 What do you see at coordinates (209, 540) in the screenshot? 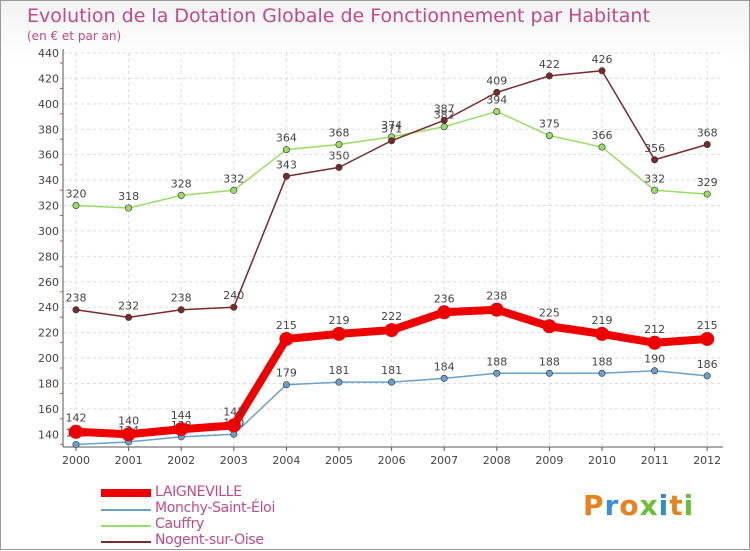
I see `legend-label: Nogent-sur-Oise` at bounding box center [209, 540].